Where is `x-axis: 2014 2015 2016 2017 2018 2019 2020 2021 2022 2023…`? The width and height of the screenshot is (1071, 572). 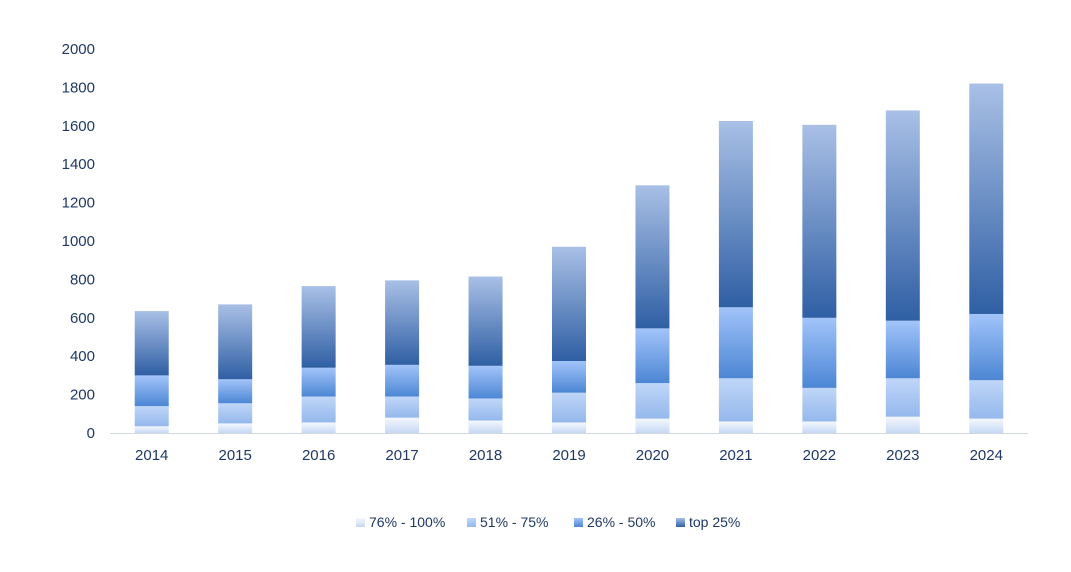
x-axis: 2014 2015 2016 2017 2018 2019 2020 2021 2022 2023… is located at coordinates (569, 455).